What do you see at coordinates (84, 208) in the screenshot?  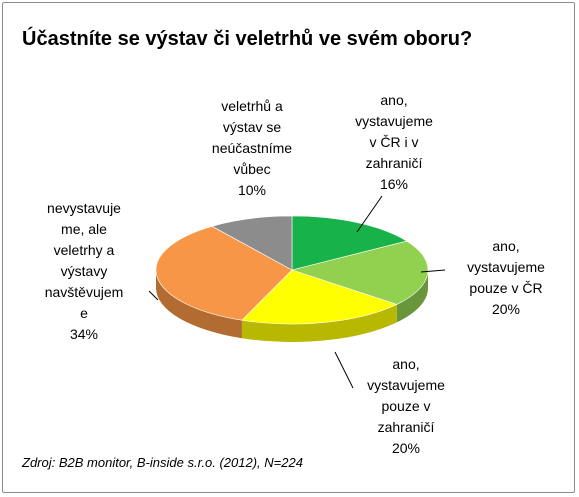 I see `slice-label-line: nevystavuje` at bounding box center [84, 208].